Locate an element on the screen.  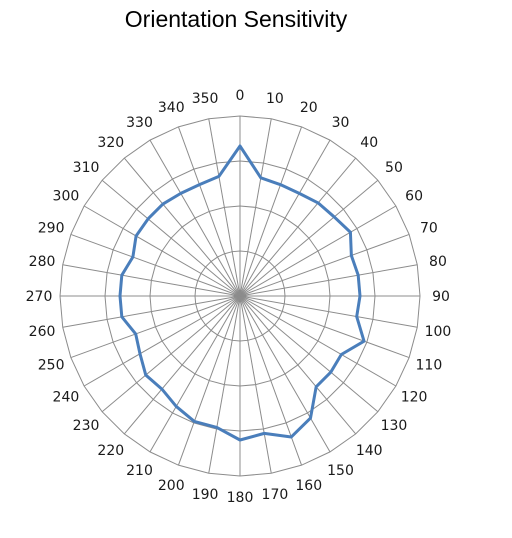
tick-label-80: 80 is located at coordinates (438, 262).